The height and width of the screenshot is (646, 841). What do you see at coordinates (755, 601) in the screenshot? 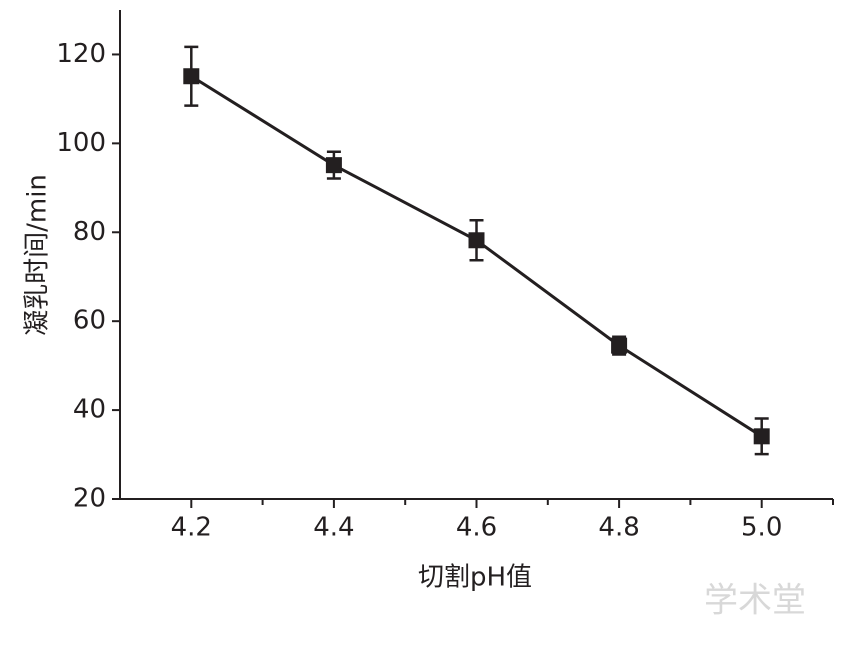
I see `watermark: 学术堂` at bounding box center [755, 601].